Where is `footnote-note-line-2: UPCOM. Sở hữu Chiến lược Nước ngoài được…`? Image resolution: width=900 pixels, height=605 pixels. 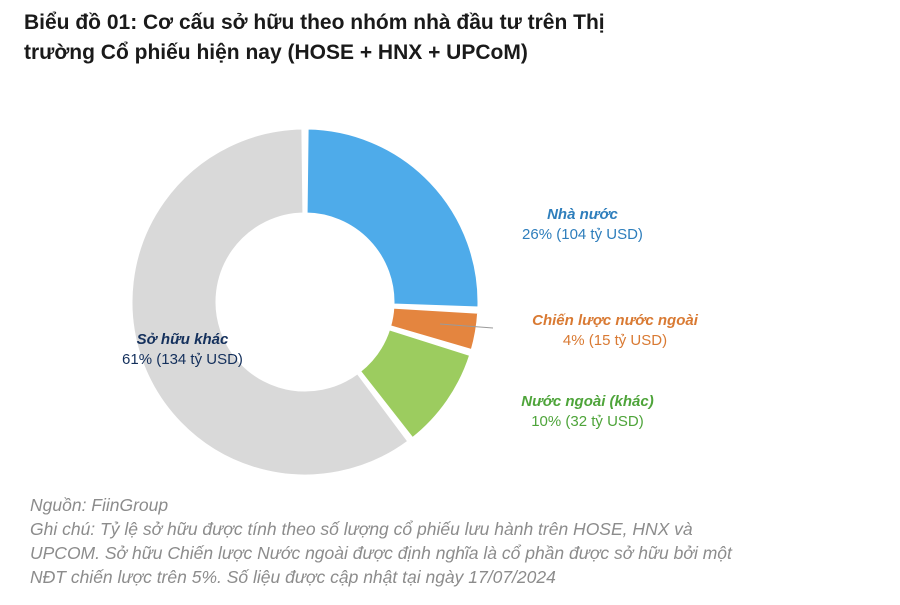
footnote-note-line-2: UPCOM. Sở hữu Chiến lược Nước ngoài được… is located at coordinates (381, 553).